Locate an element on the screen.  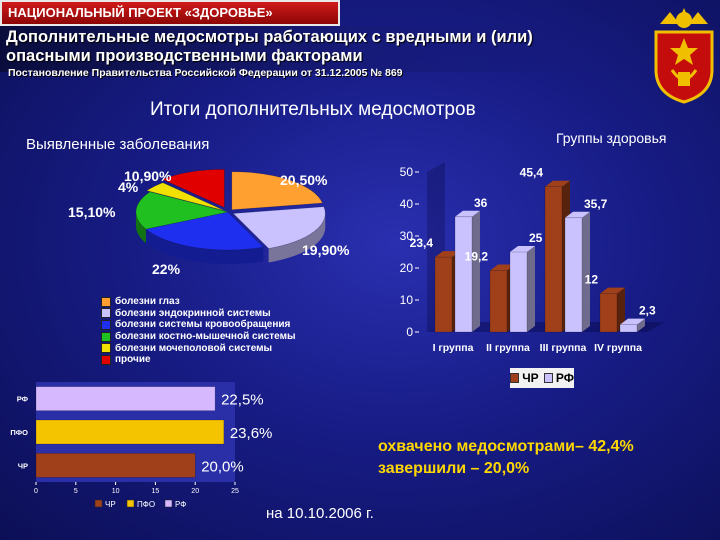
pie-label-other: 10,90% is located at coordinates (148, 176).